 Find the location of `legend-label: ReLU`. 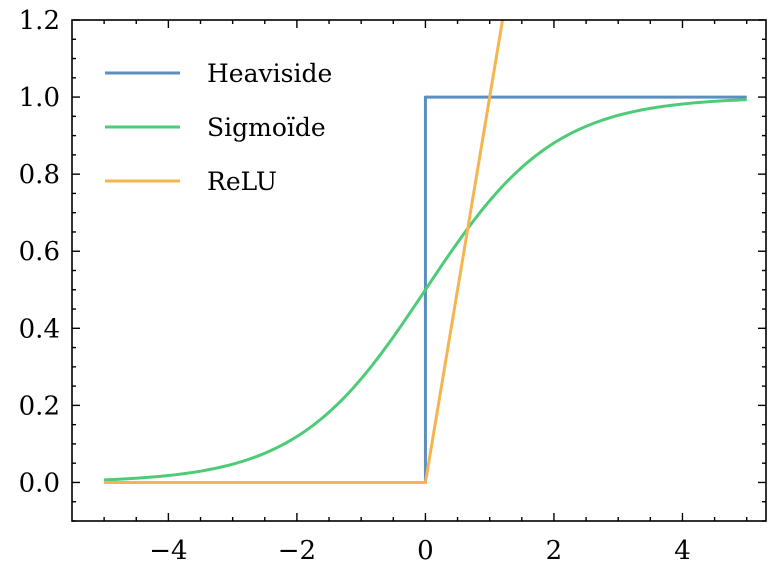

legend-label: ReLU is located at coordinates (242, 181).